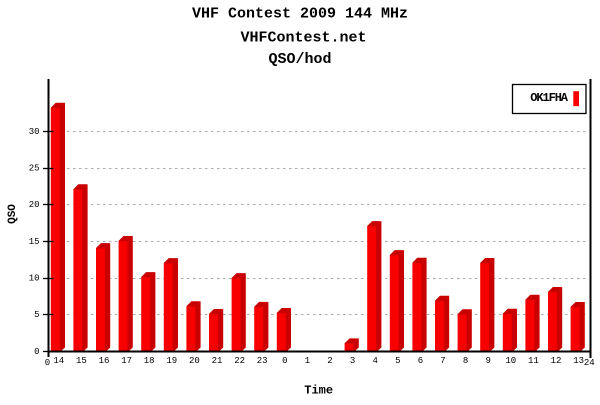  I want to click on svg-text: QSO/hod, so click(299, 59).